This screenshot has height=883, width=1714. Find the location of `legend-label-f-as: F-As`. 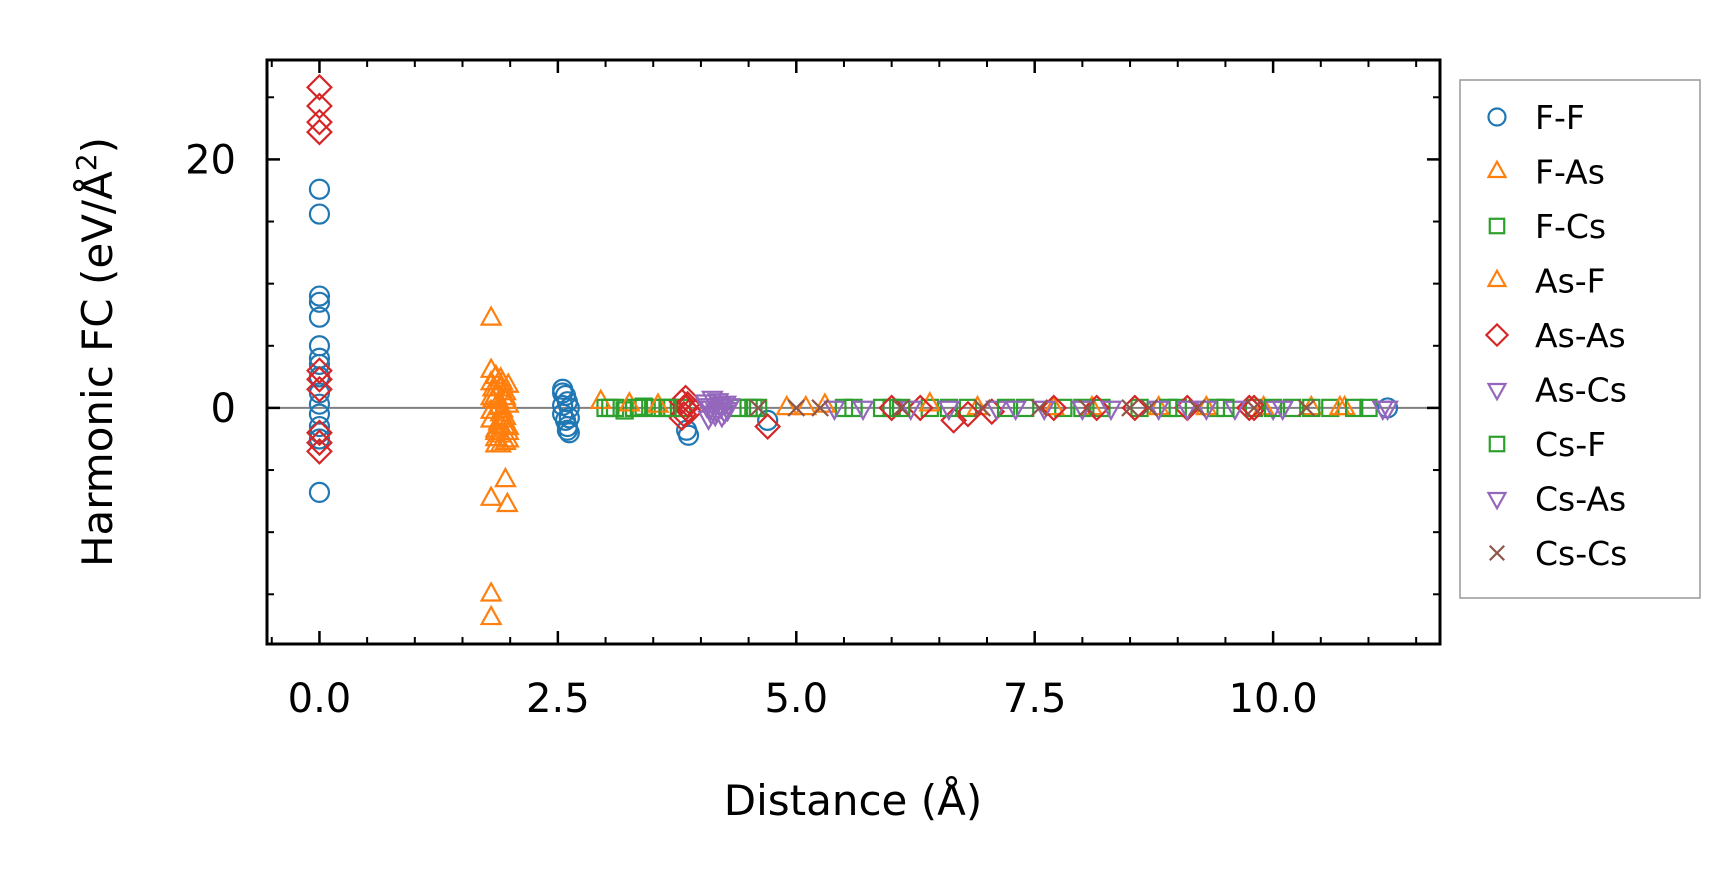

legend-label-f-as: F-As is located at coordinates (1570, 172).